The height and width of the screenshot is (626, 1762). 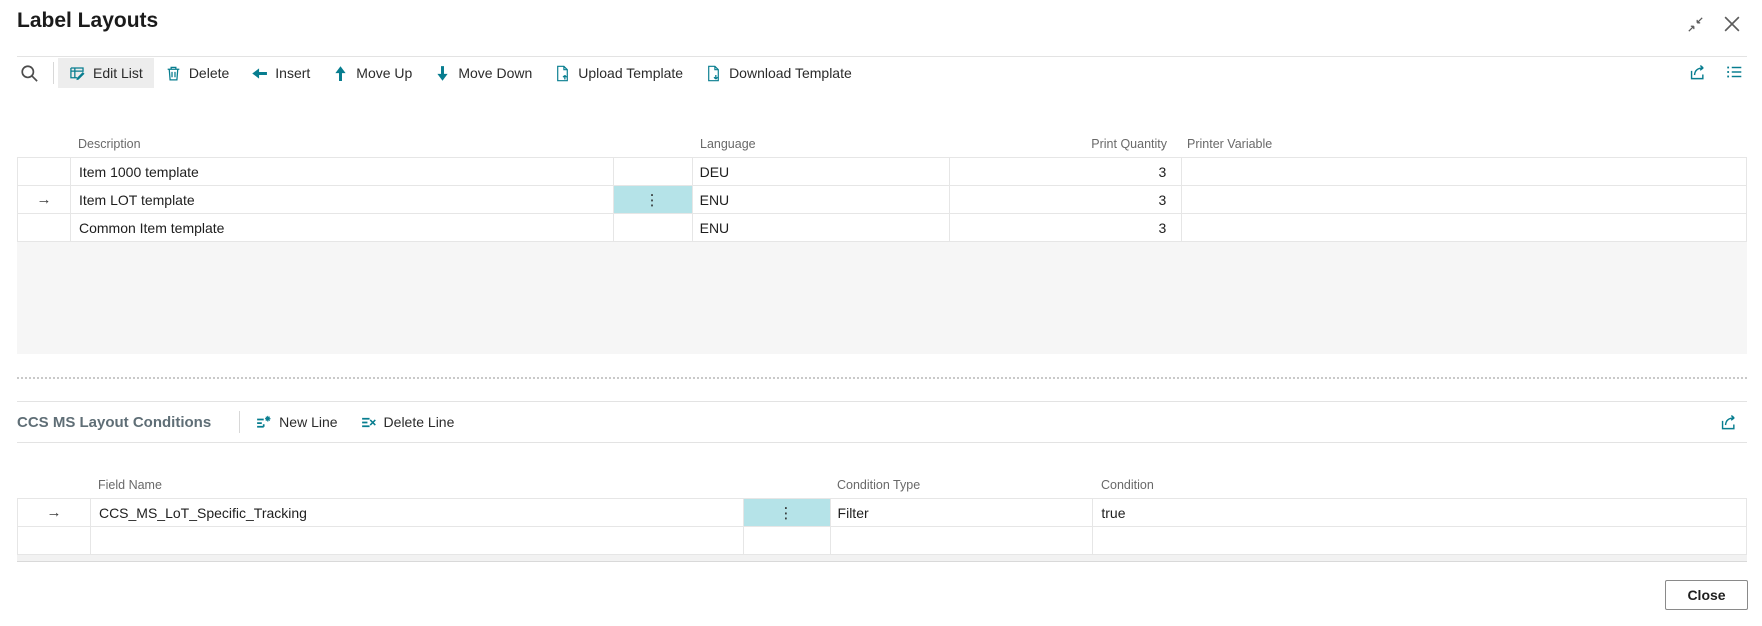 What do you see at coordinates (1129, 144) in the screenshot?
I see `column-header-print-quantity: Print Quantity` at bounding box center [1129, 144].